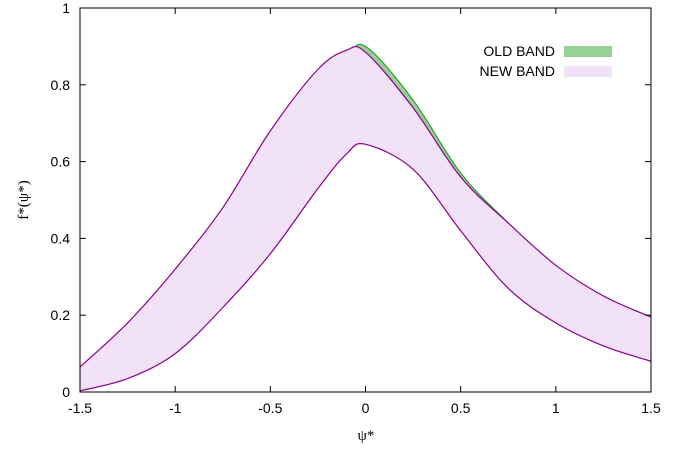 The height and width of the screenshot is (449, 691). What do you see at coordinates (546, 61) in the screenshot?
I see `legend: OLD BAND NEW BAND` at bounding box center [546, 61].